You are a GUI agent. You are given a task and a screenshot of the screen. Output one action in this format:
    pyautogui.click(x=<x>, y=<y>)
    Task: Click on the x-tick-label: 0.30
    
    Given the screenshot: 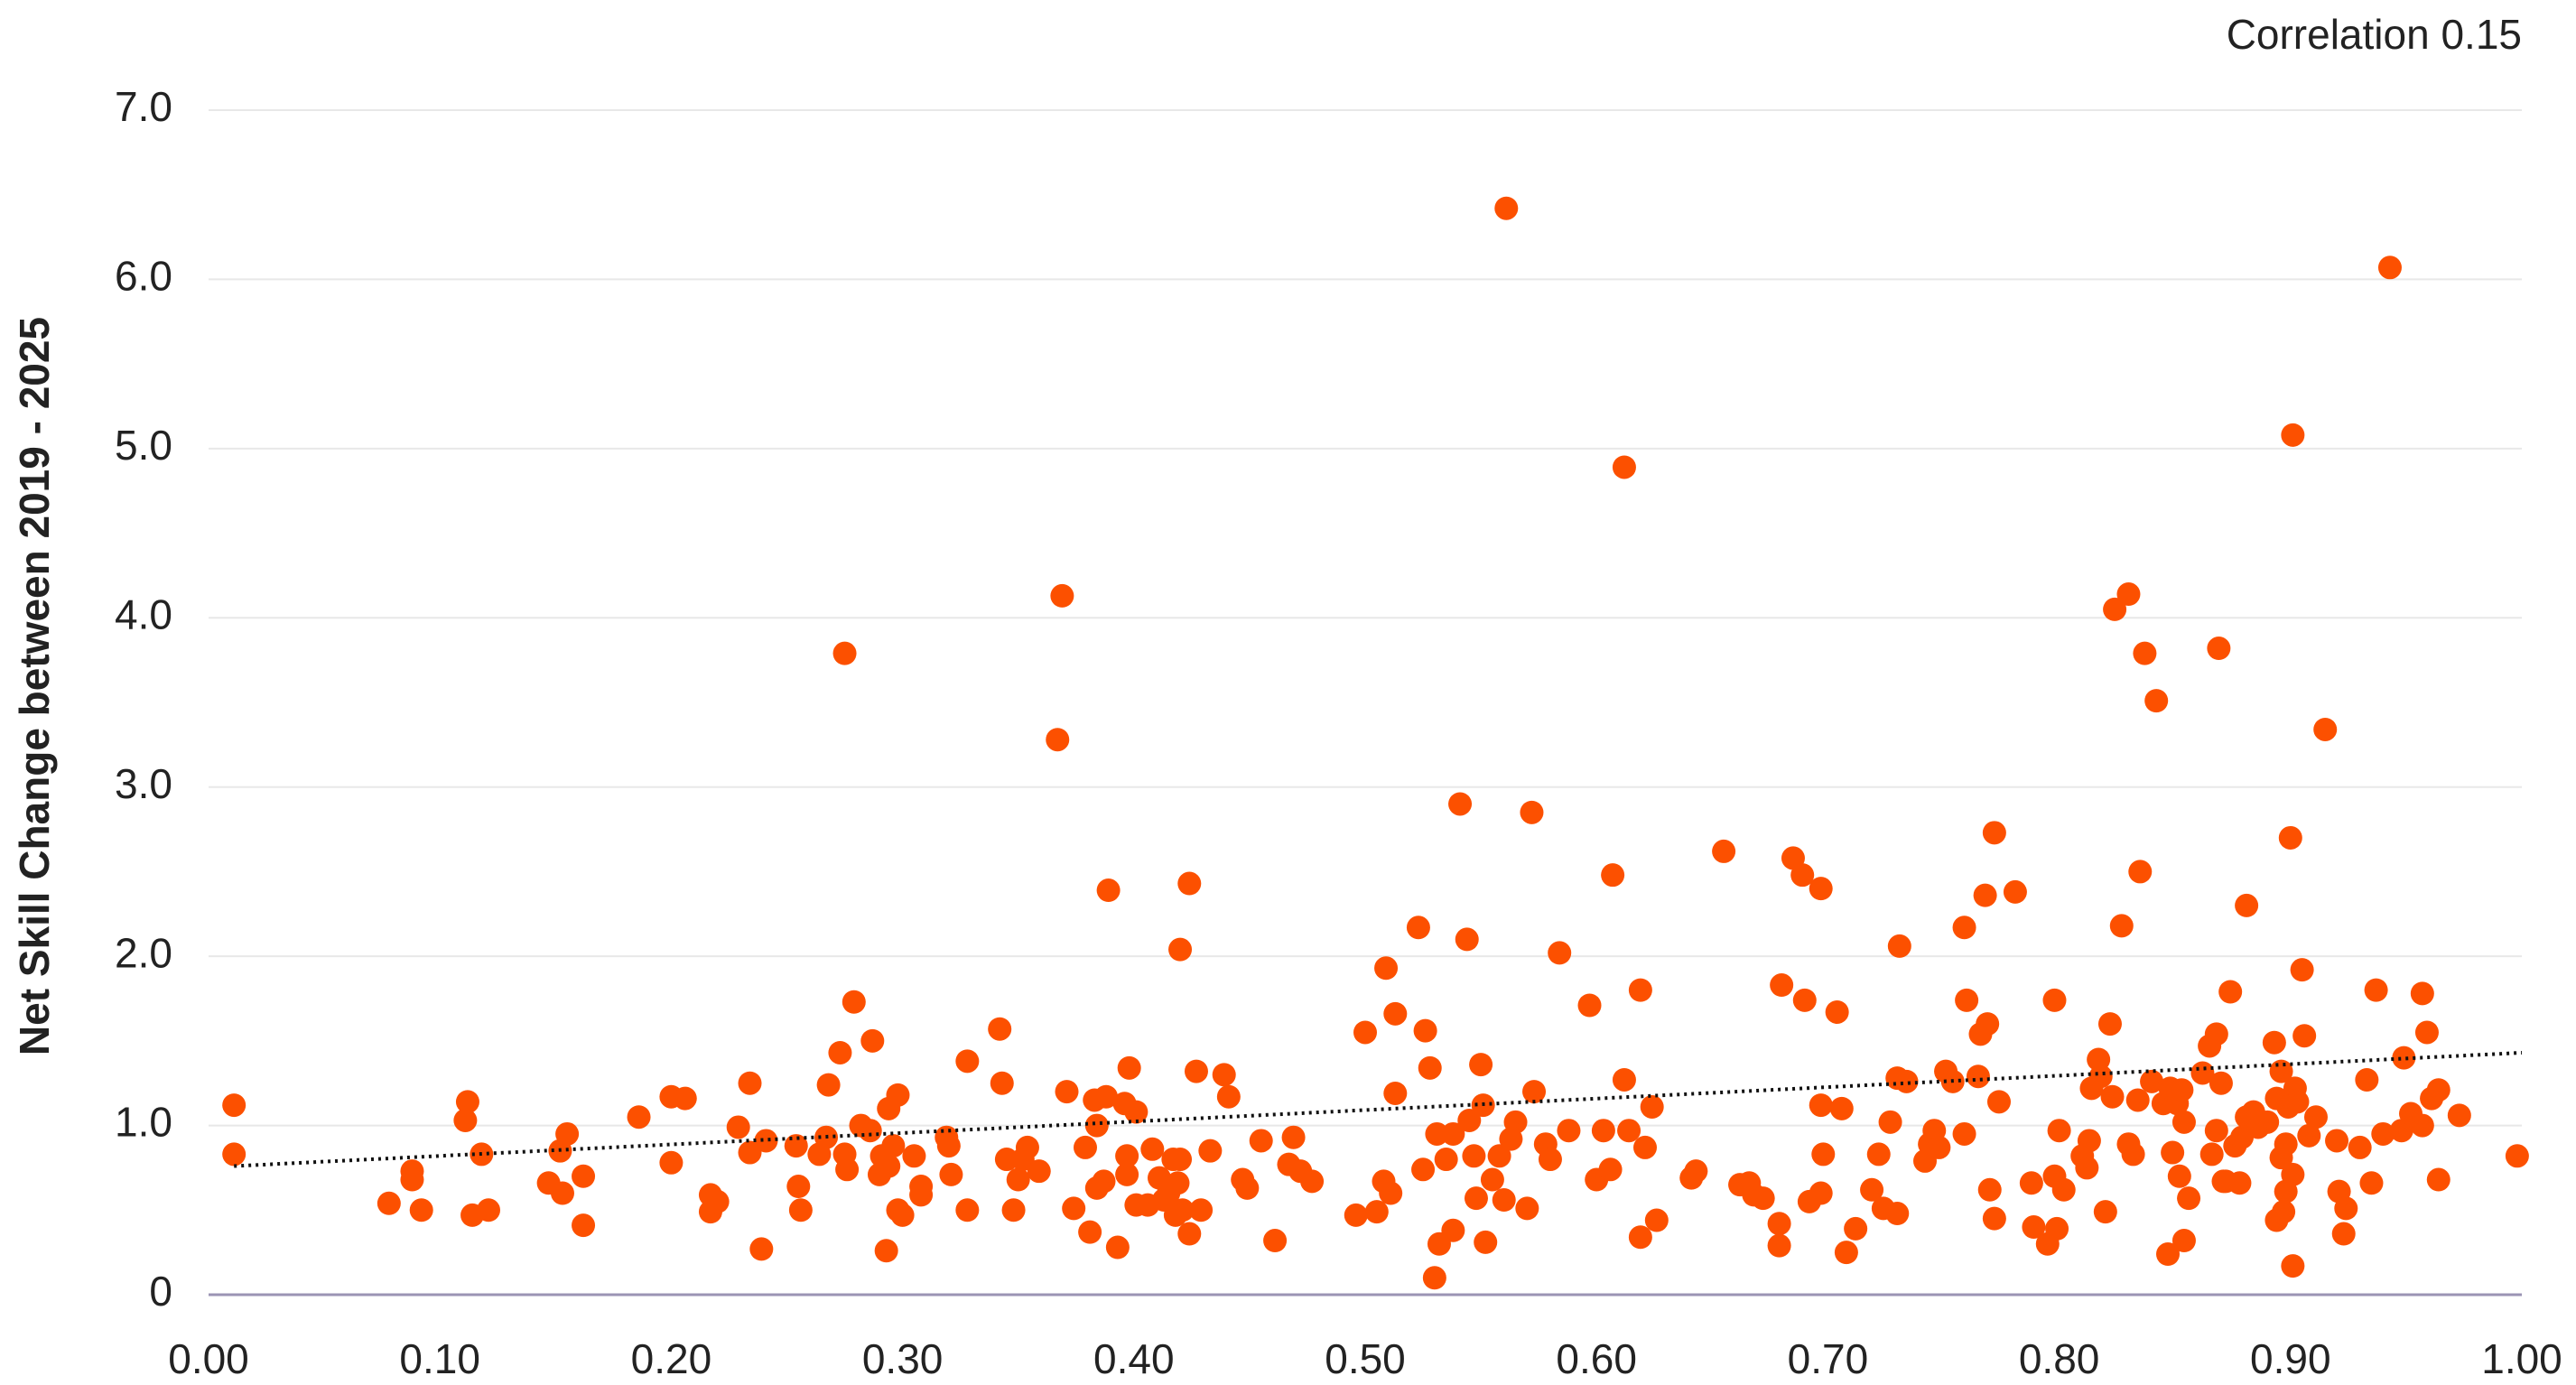 What is the action you would take?
    pyautogui.click(x=903, y=1358)
    